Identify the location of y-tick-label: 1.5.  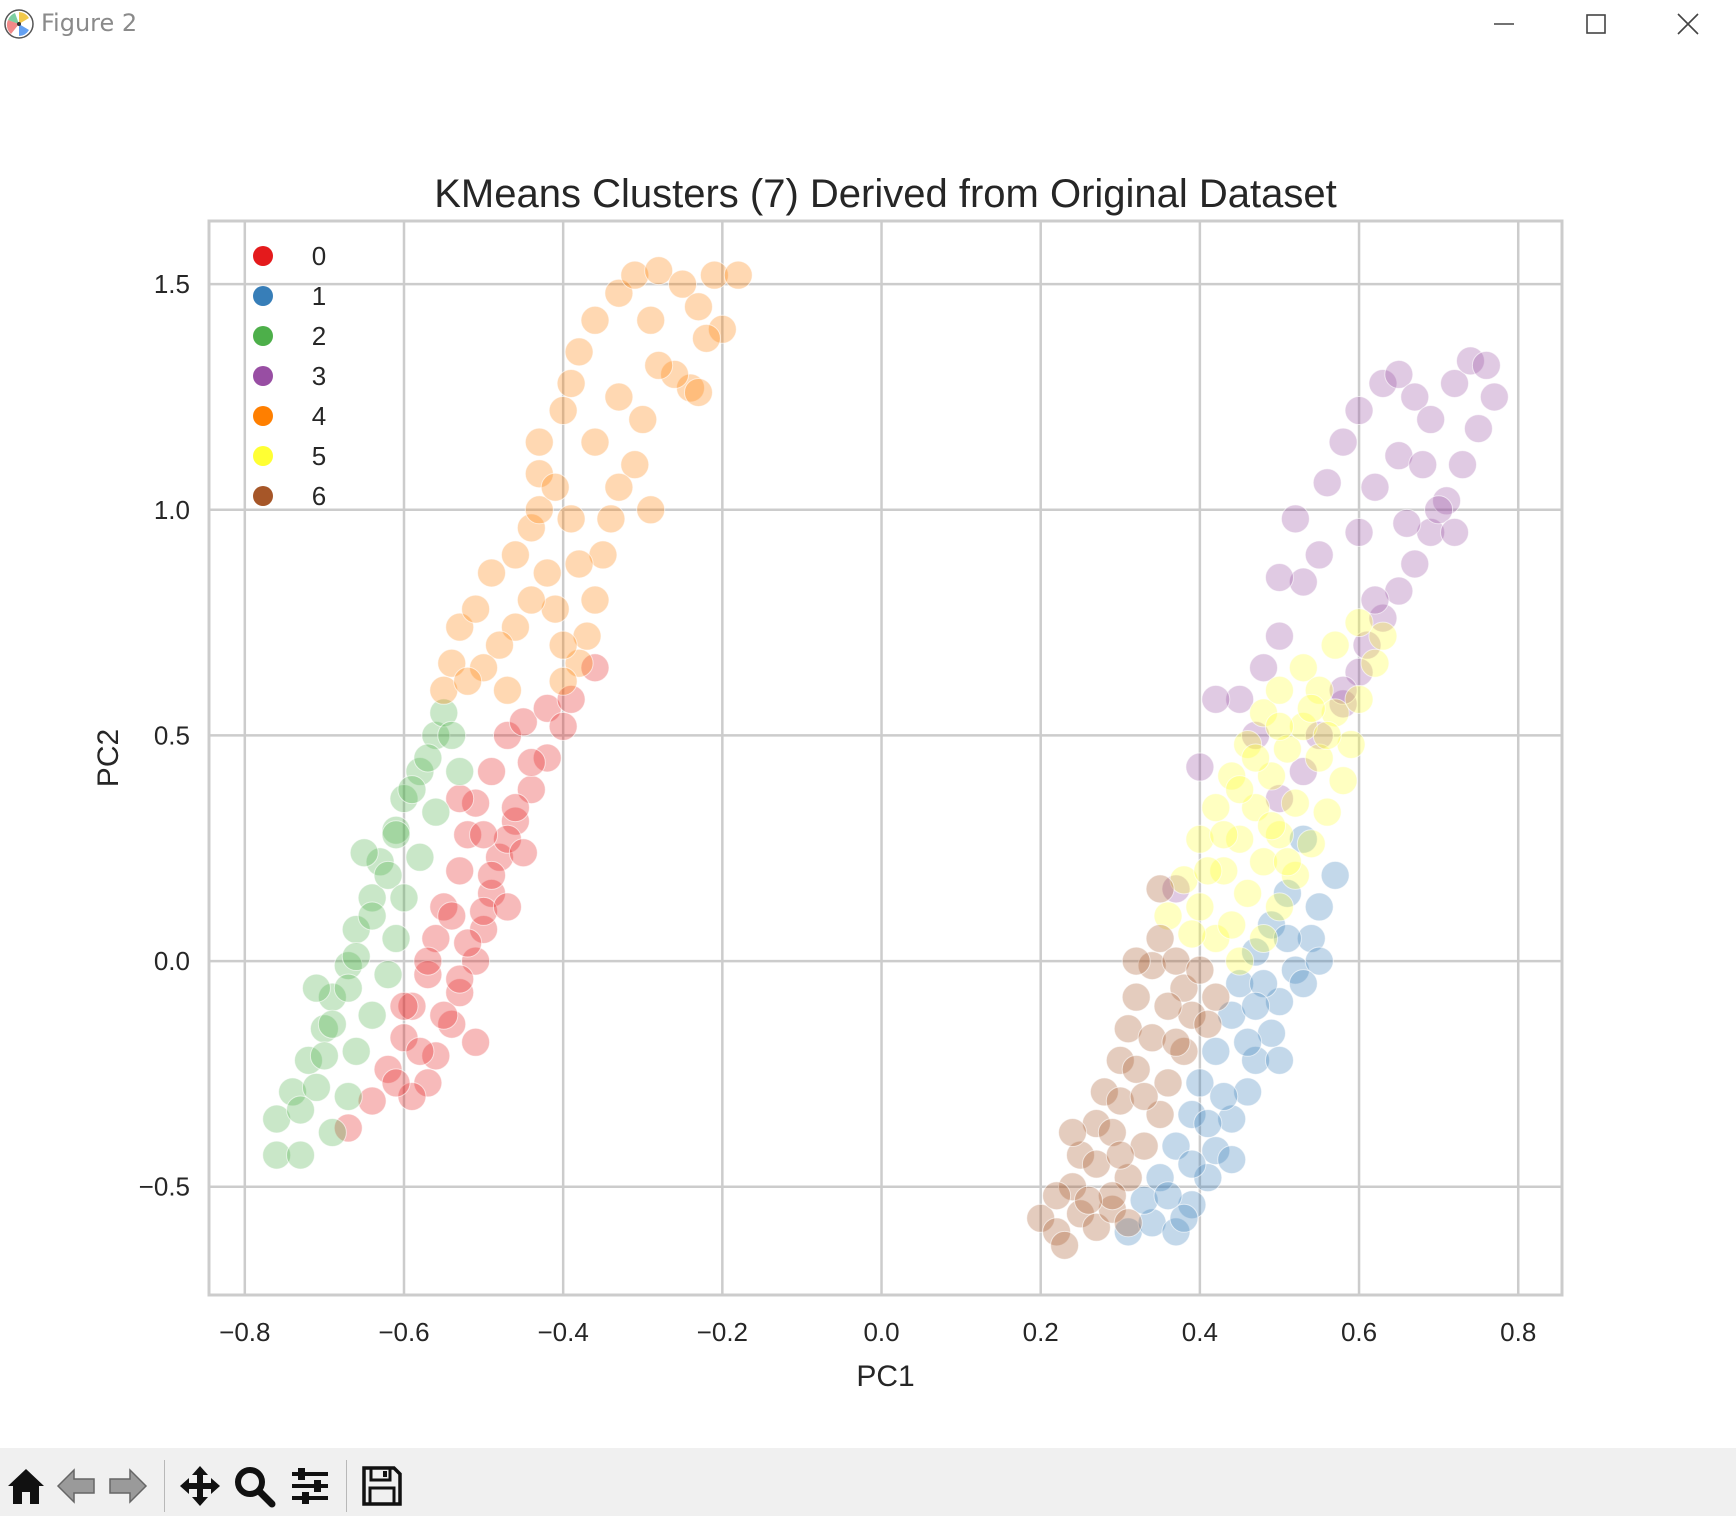
(172, 284).